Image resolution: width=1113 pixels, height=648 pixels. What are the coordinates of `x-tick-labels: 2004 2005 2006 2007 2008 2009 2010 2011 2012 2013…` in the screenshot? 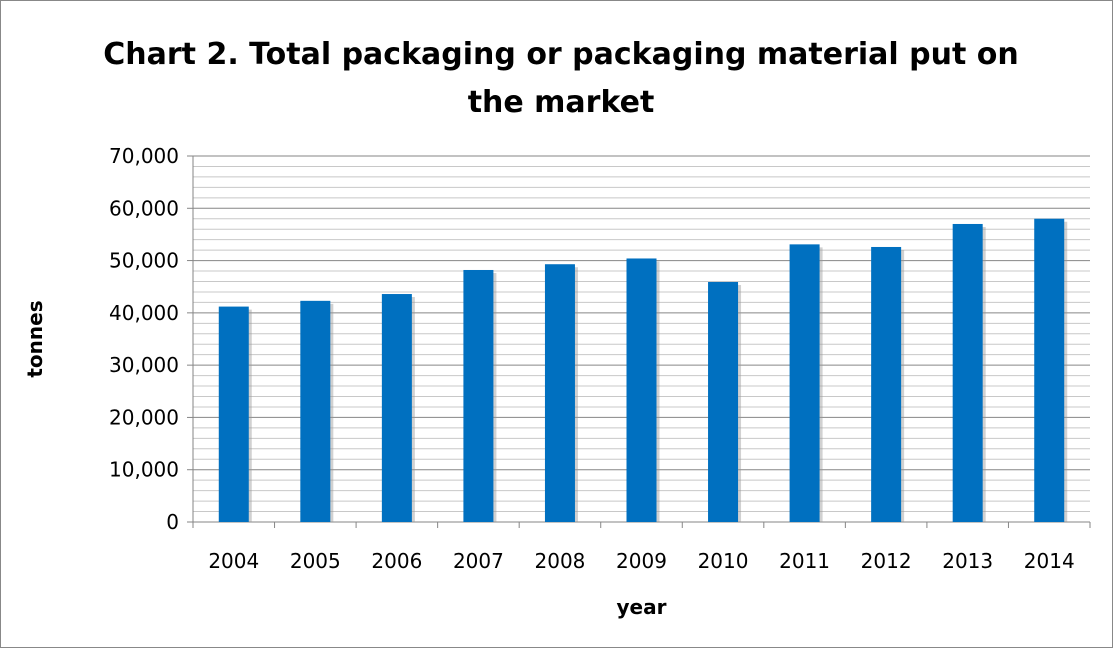 It's located at (641, 561).